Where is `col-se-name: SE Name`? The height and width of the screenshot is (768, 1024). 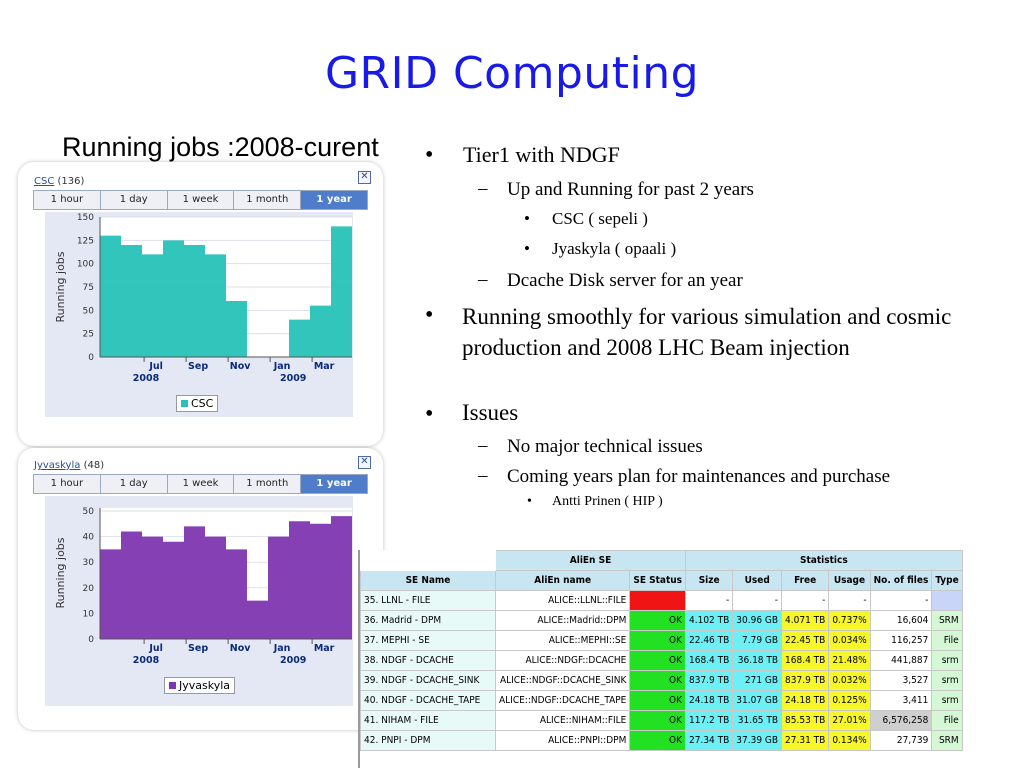
col-se-name: SE Name is located at coordinates (428, 580).